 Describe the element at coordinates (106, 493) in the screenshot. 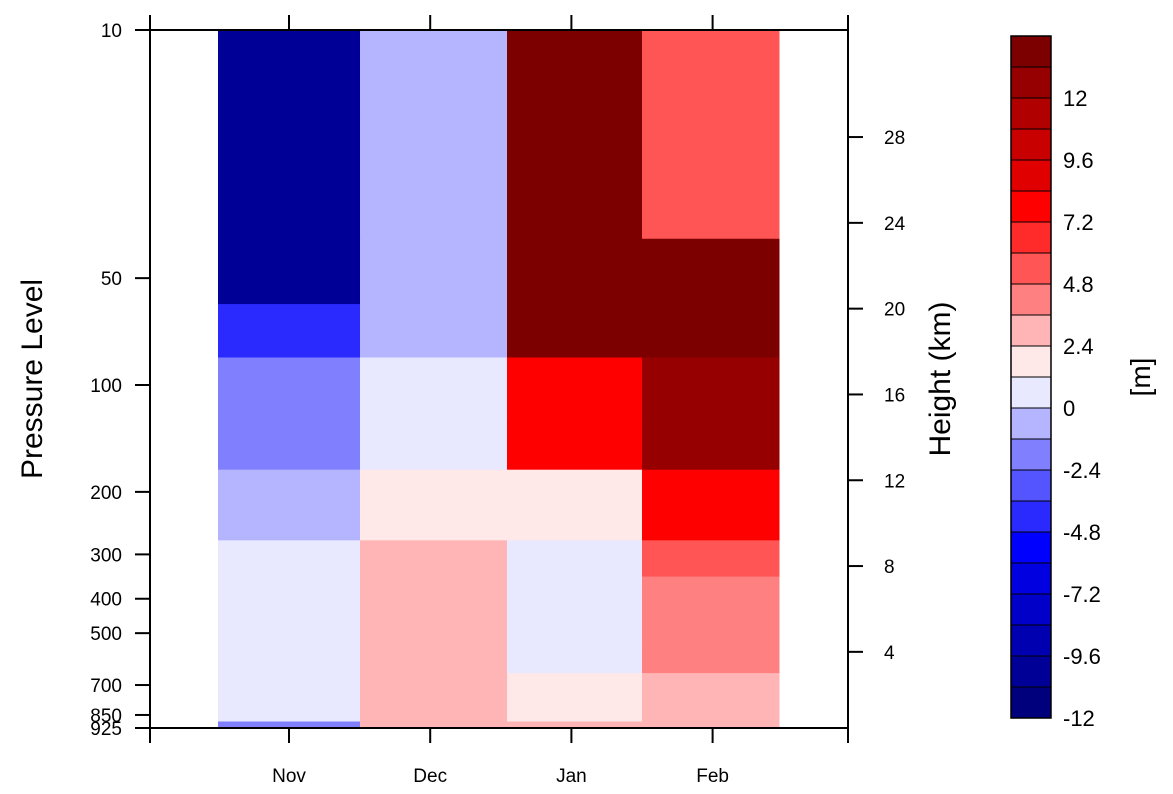

I see `y-tick-label: 200` at that location.